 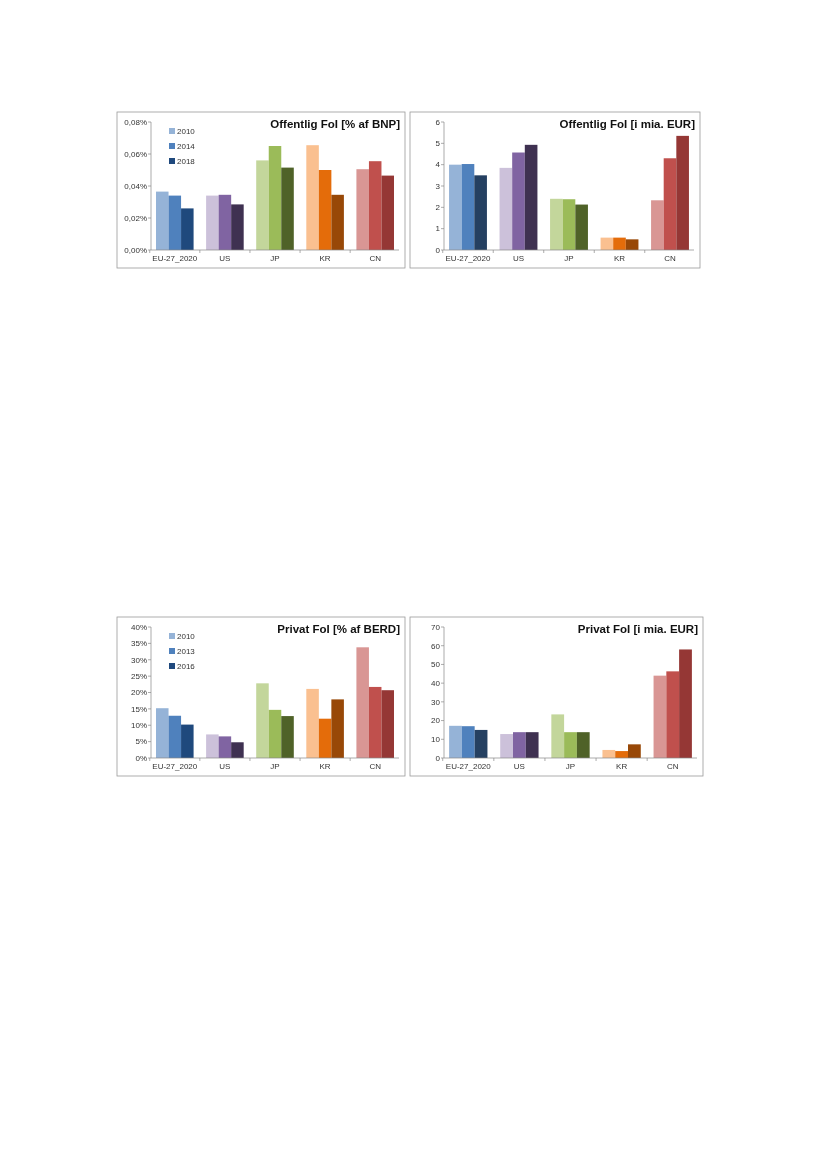 What do you see at coordinates (339, 629) in the screenshot?
I see `chart-title: Privat FoI [% af BERD]` at bounding box center [339, 629].